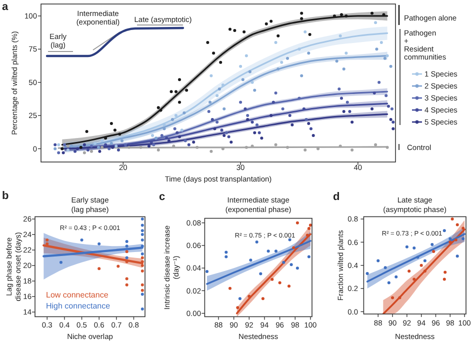  What do you see at coordinates (77, 295) in the screenshot?
I see `text: Low connectance` at bounding box center [77, 295].